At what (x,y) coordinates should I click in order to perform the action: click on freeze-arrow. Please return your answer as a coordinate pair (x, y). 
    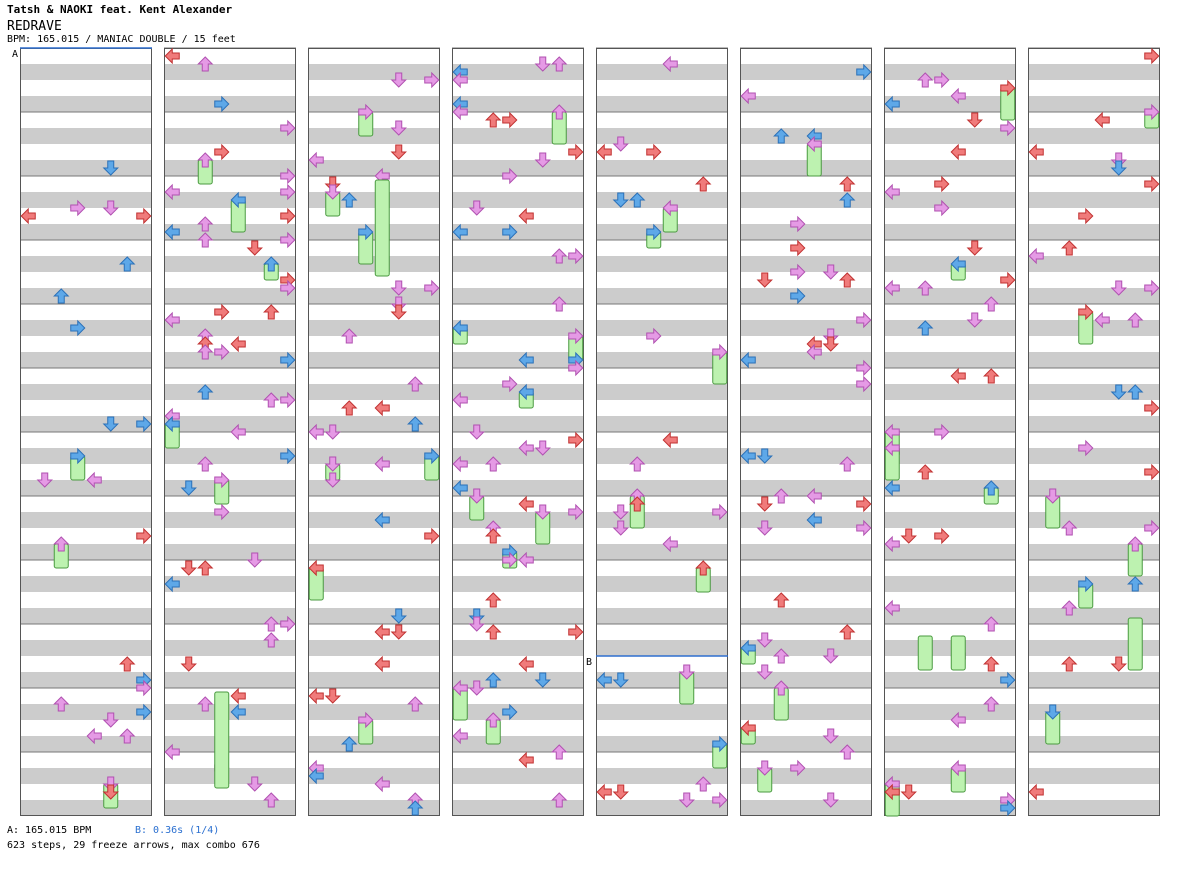
    Looking at the image, I should click on (925, 653).